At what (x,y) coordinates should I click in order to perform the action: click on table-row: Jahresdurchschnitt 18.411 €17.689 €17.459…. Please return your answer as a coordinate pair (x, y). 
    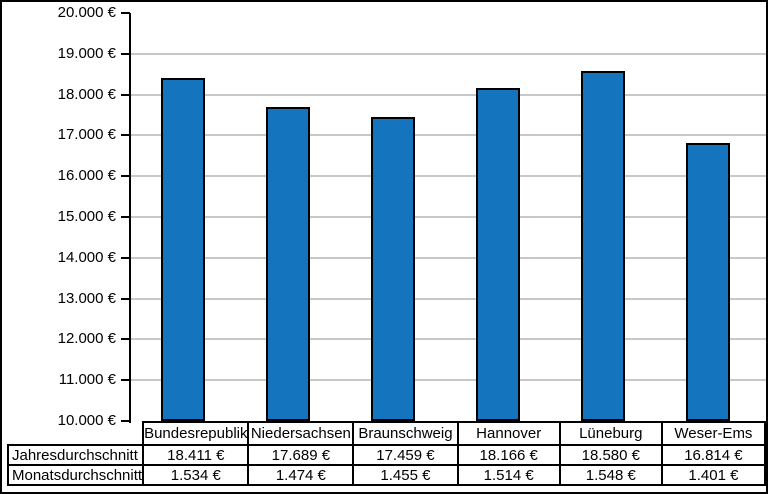
    Looking at the image, I should click on (386, 455).